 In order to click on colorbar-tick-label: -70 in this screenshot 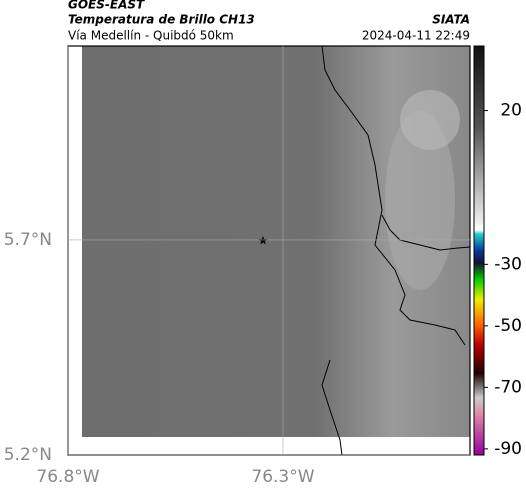, I will do `click(508, 387)`.